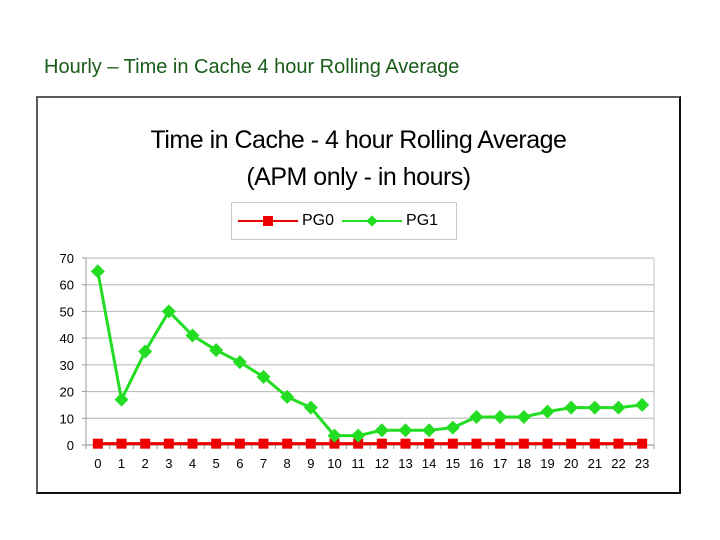 Image resolution: width=720 pixels, height=540 pixels. Describe the element at coordinates (382, 463) in the screenshot. I see `x-tick-label: 12` at that location.